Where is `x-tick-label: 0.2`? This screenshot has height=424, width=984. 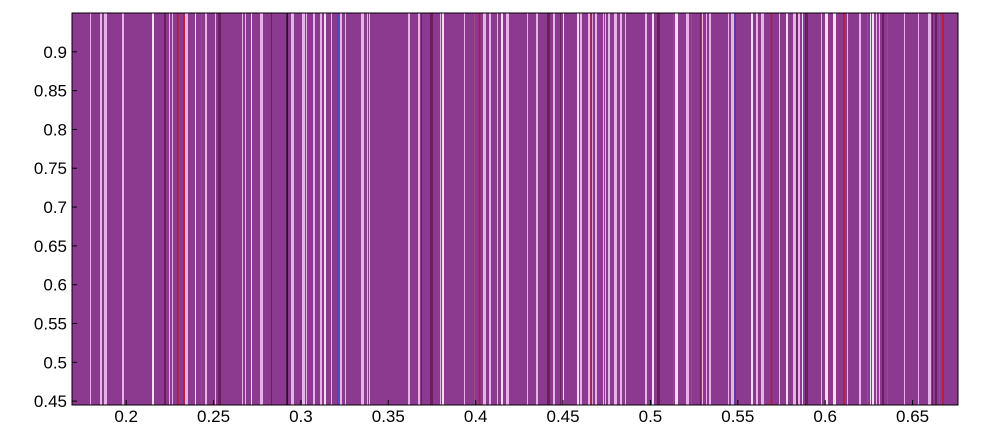 x-tick-label: 0.2 is located at coordinates (126, 415).